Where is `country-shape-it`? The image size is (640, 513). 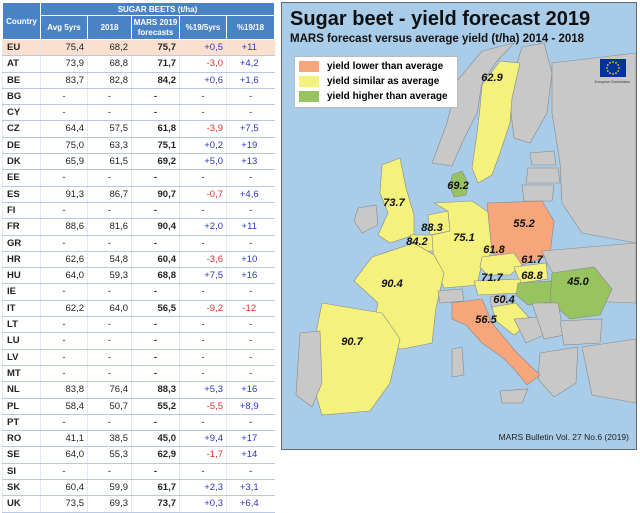 country-shape-it is located at coordinates (496, 342).